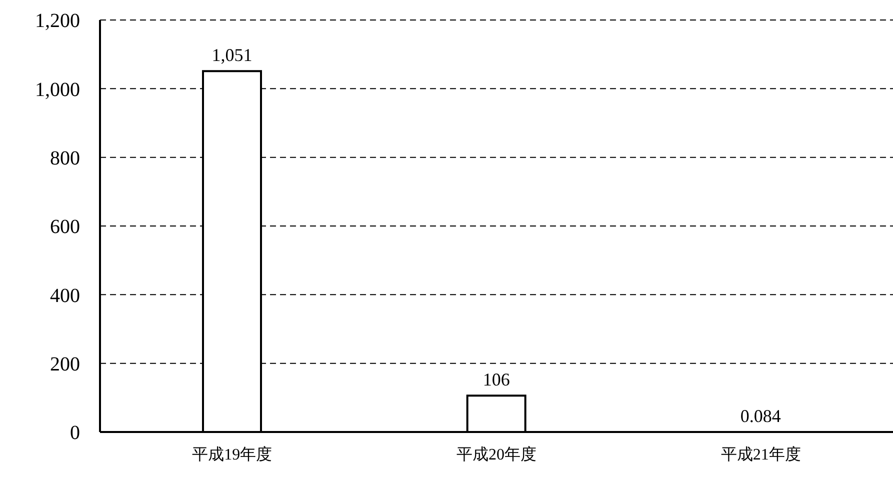 This screenshot has width=893, height=477. What do you see at coordinates (57, 21) in the screenshot?
I see `y-tick-label: 1,200` at bounding box center [57, 21].